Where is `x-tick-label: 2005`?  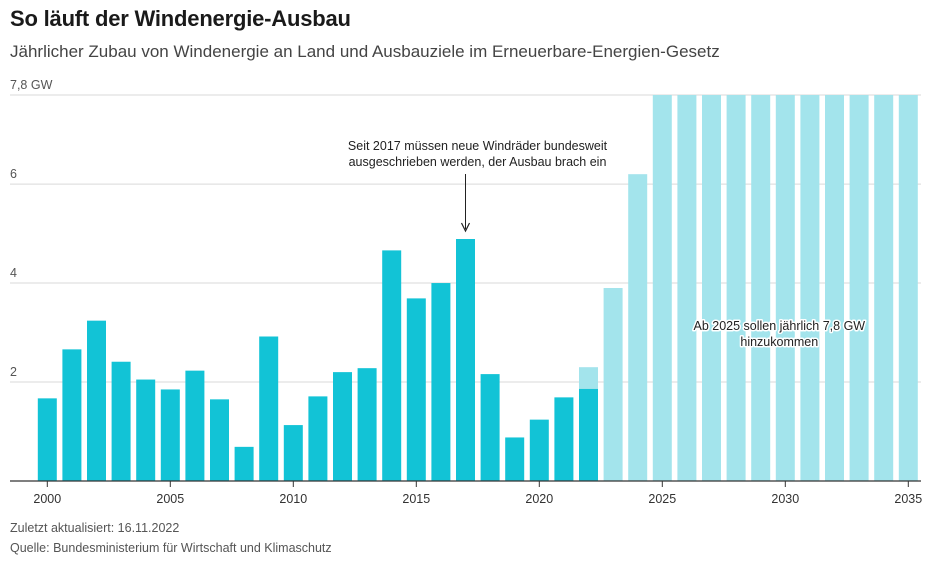 x-tick-label: 2005 is located at coordinates (170, 499).